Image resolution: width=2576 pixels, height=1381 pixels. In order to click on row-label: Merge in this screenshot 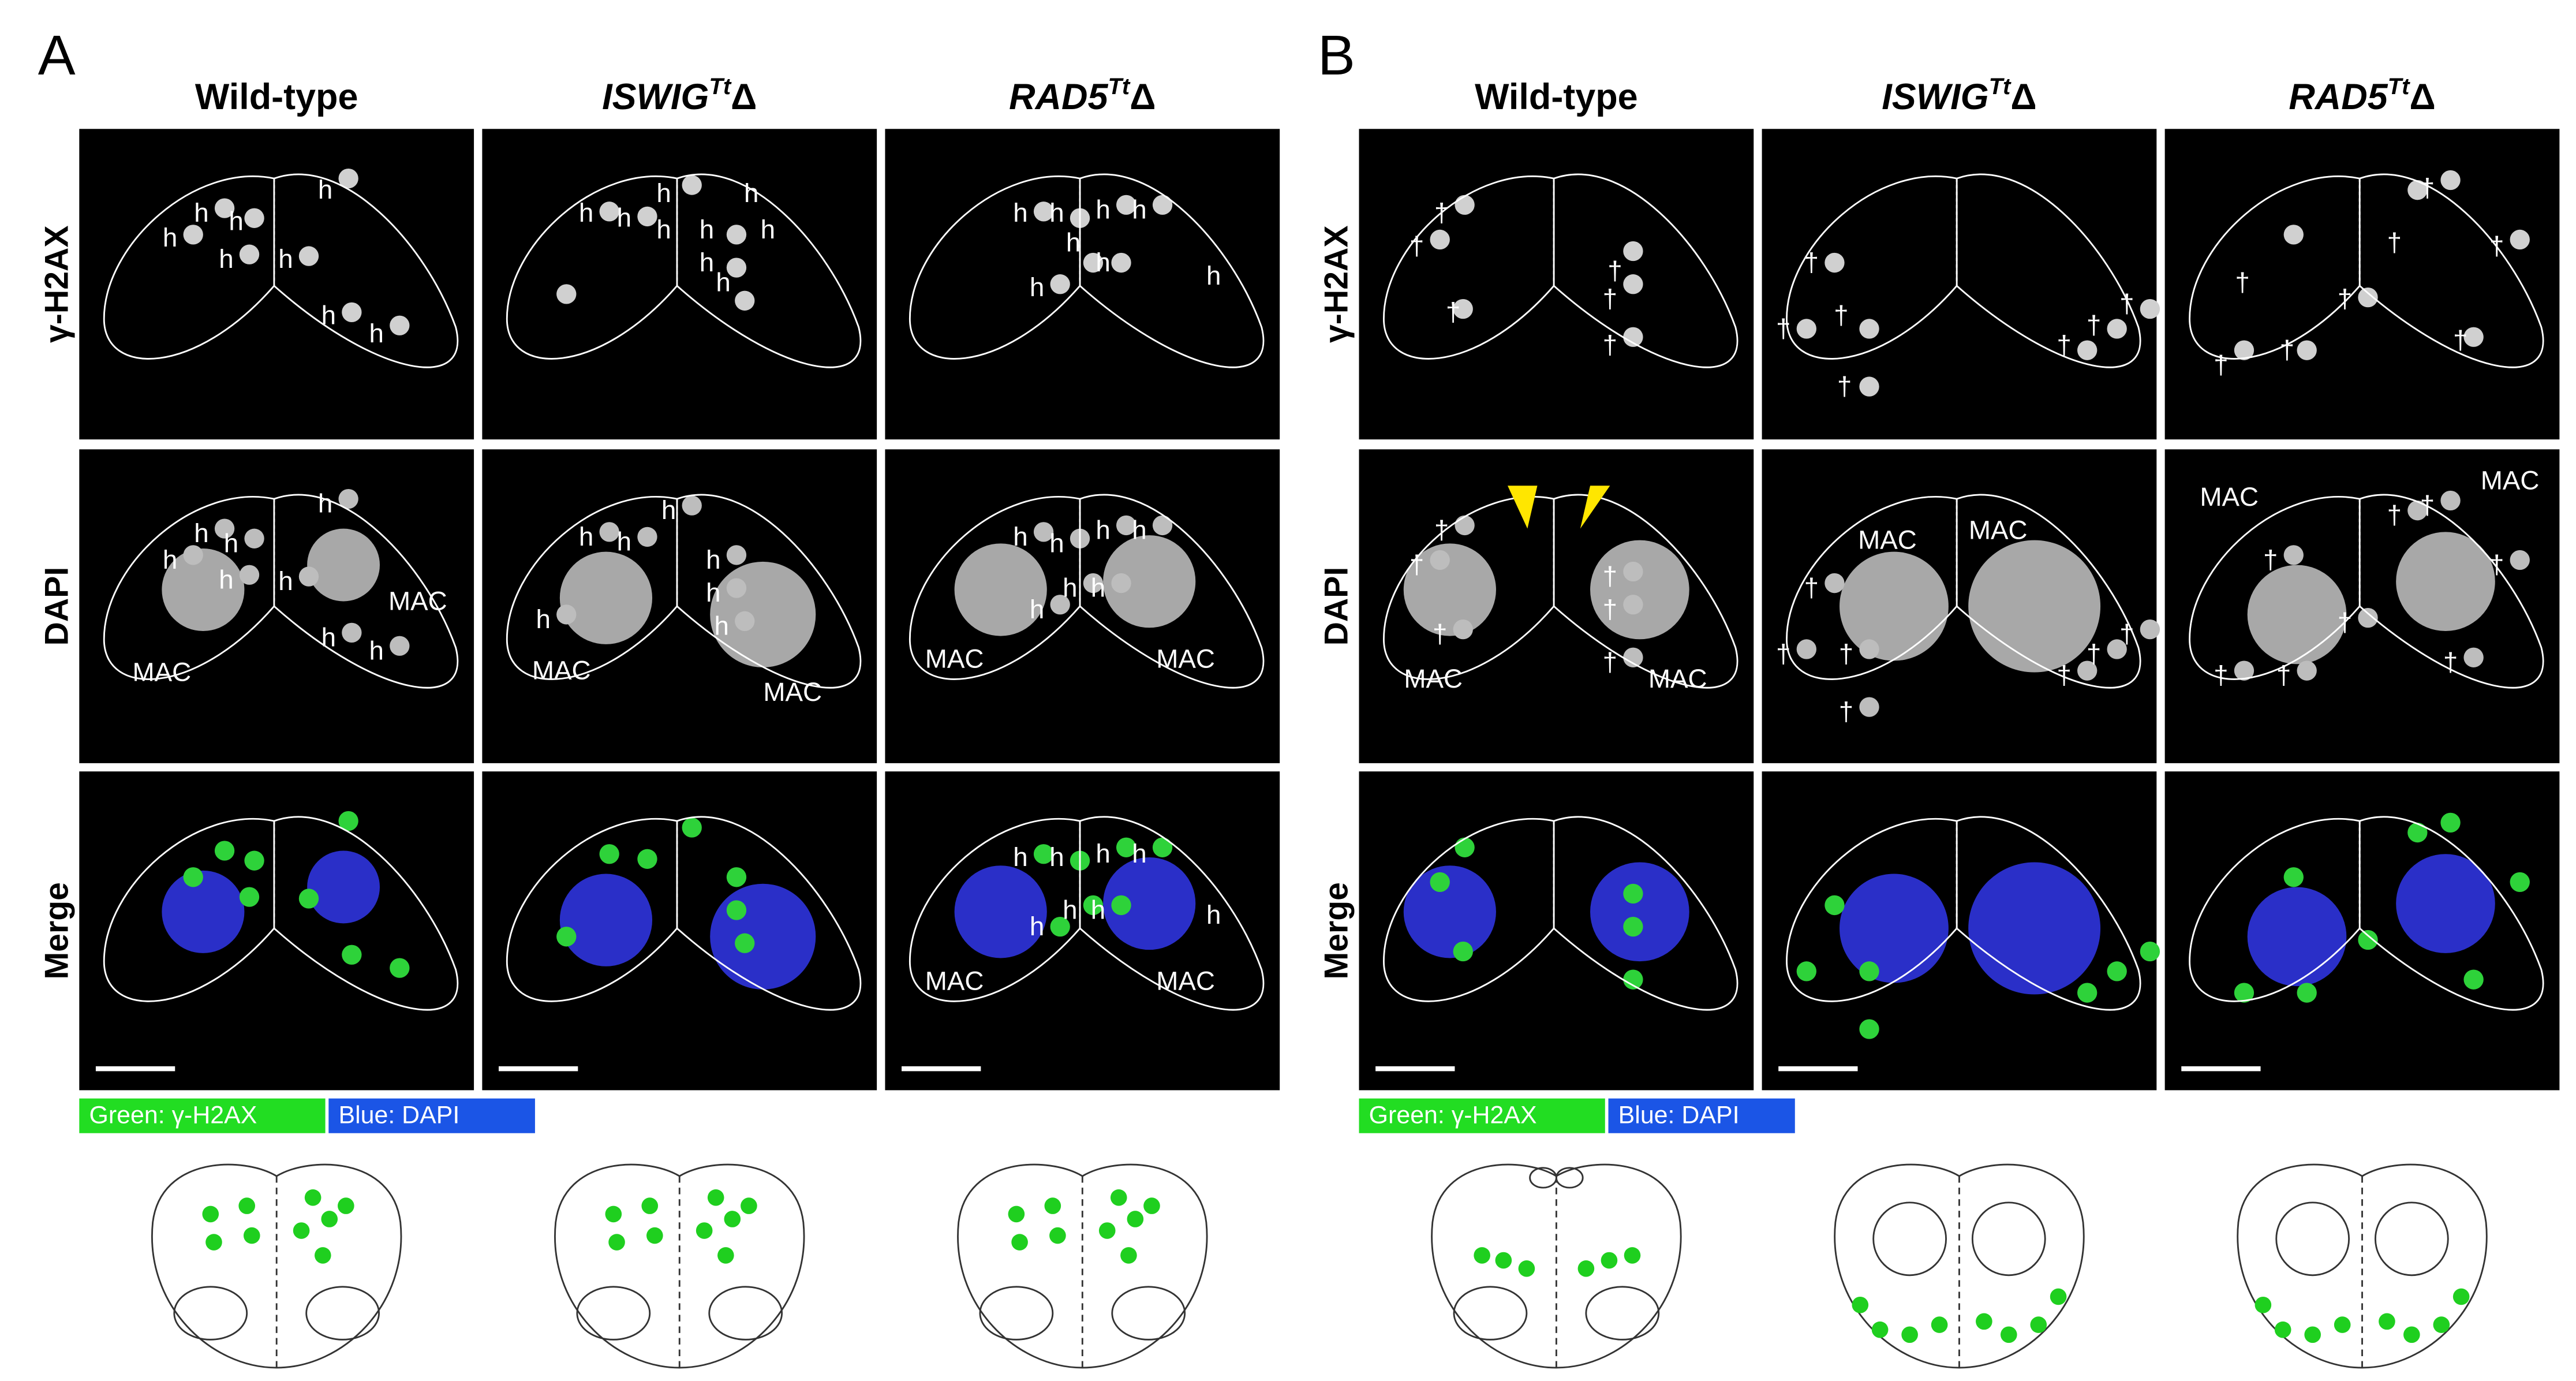, I will do `click(56, 930)`.